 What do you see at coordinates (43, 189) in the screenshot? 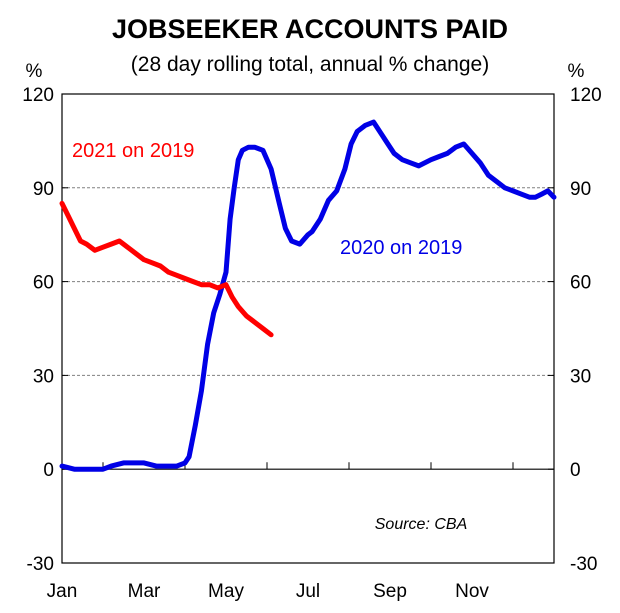
I see `y-tick-label-left: 90` at bounding box center [43, 189].